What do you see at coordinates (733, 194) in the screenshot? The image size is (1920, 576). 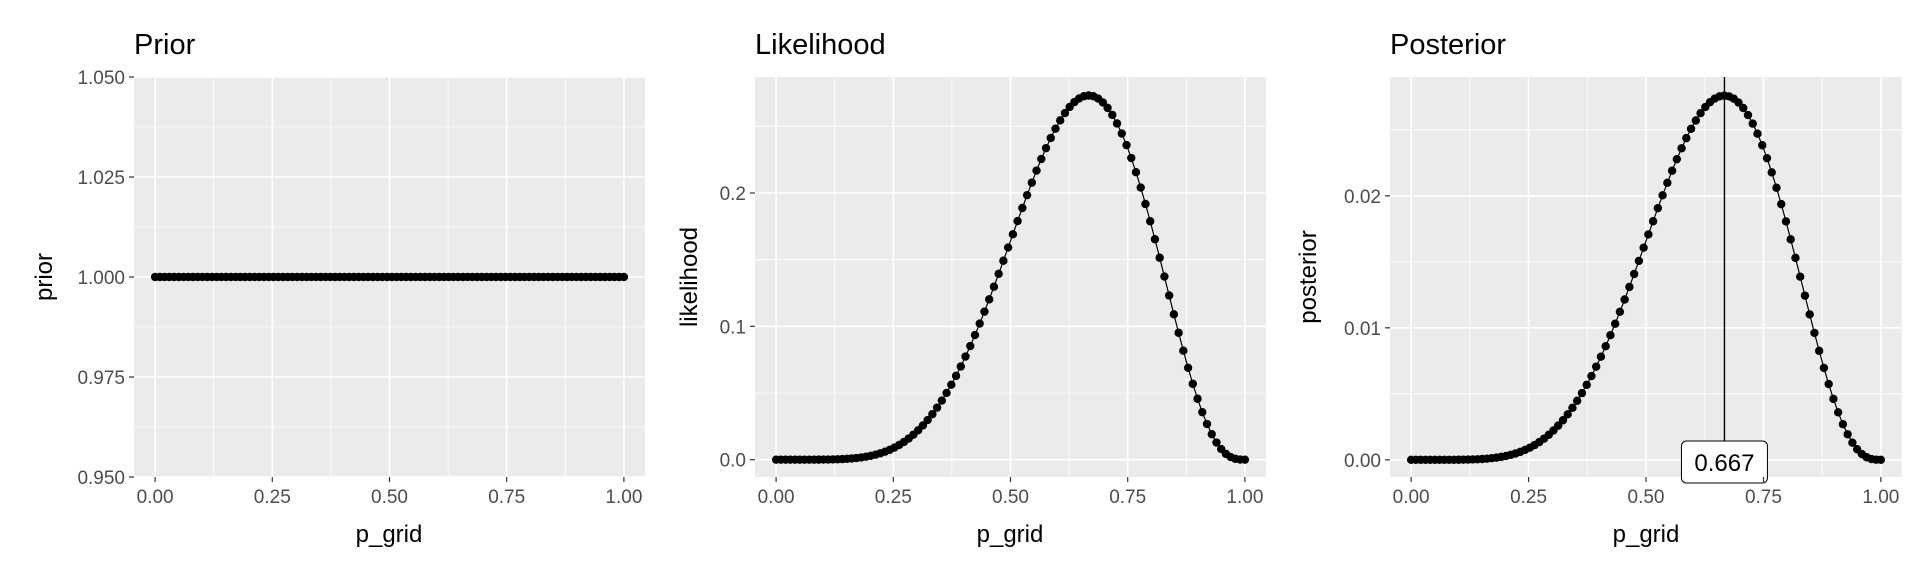 I see `y-tick-label: 0.2` at bounding box center [733, 194].